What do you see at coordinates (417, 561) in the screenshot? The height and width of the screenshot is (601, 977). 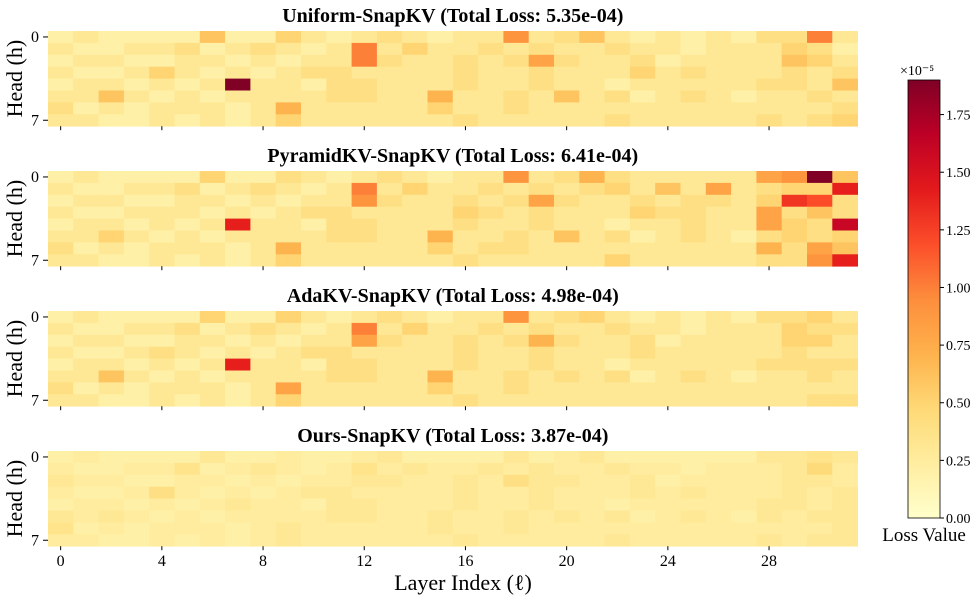 I see `x-axis: 0 4 8 12 16 20 24 28` at bounding box center [417, 561].